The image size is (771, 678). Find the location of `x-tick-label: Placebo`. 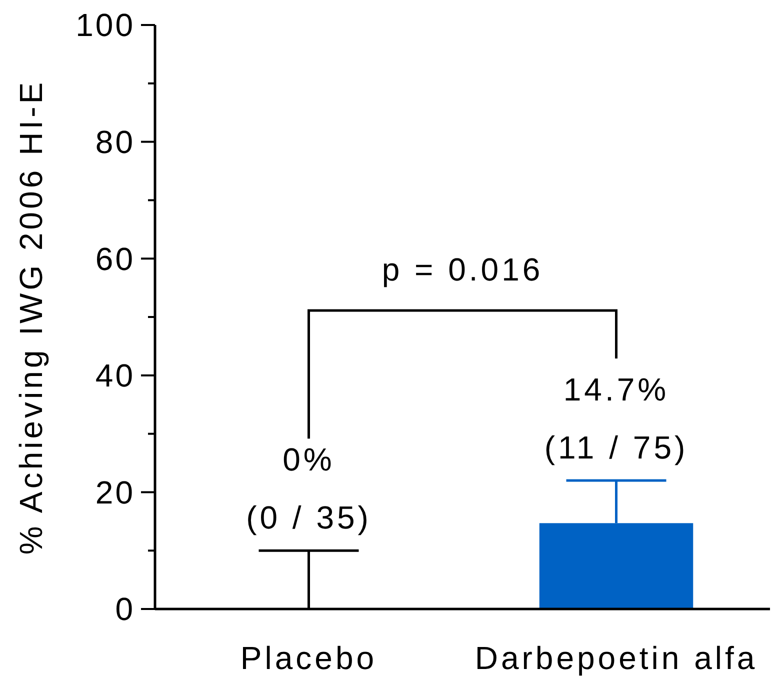

x-tick-label: Placebo is located at coordinates (309, 658).